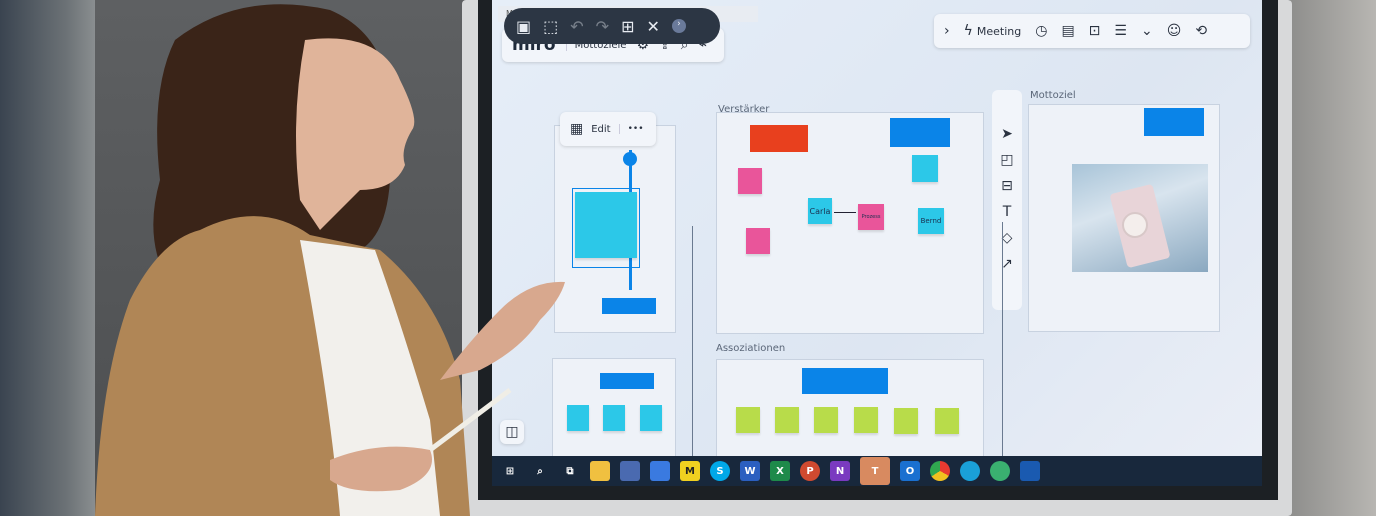 Image resolution: width=1376 pixels, height=516 pixels. What do you see at coordinates (779, 138) in the screenshot?
I see `red-note` at bounding box center [779, 138].